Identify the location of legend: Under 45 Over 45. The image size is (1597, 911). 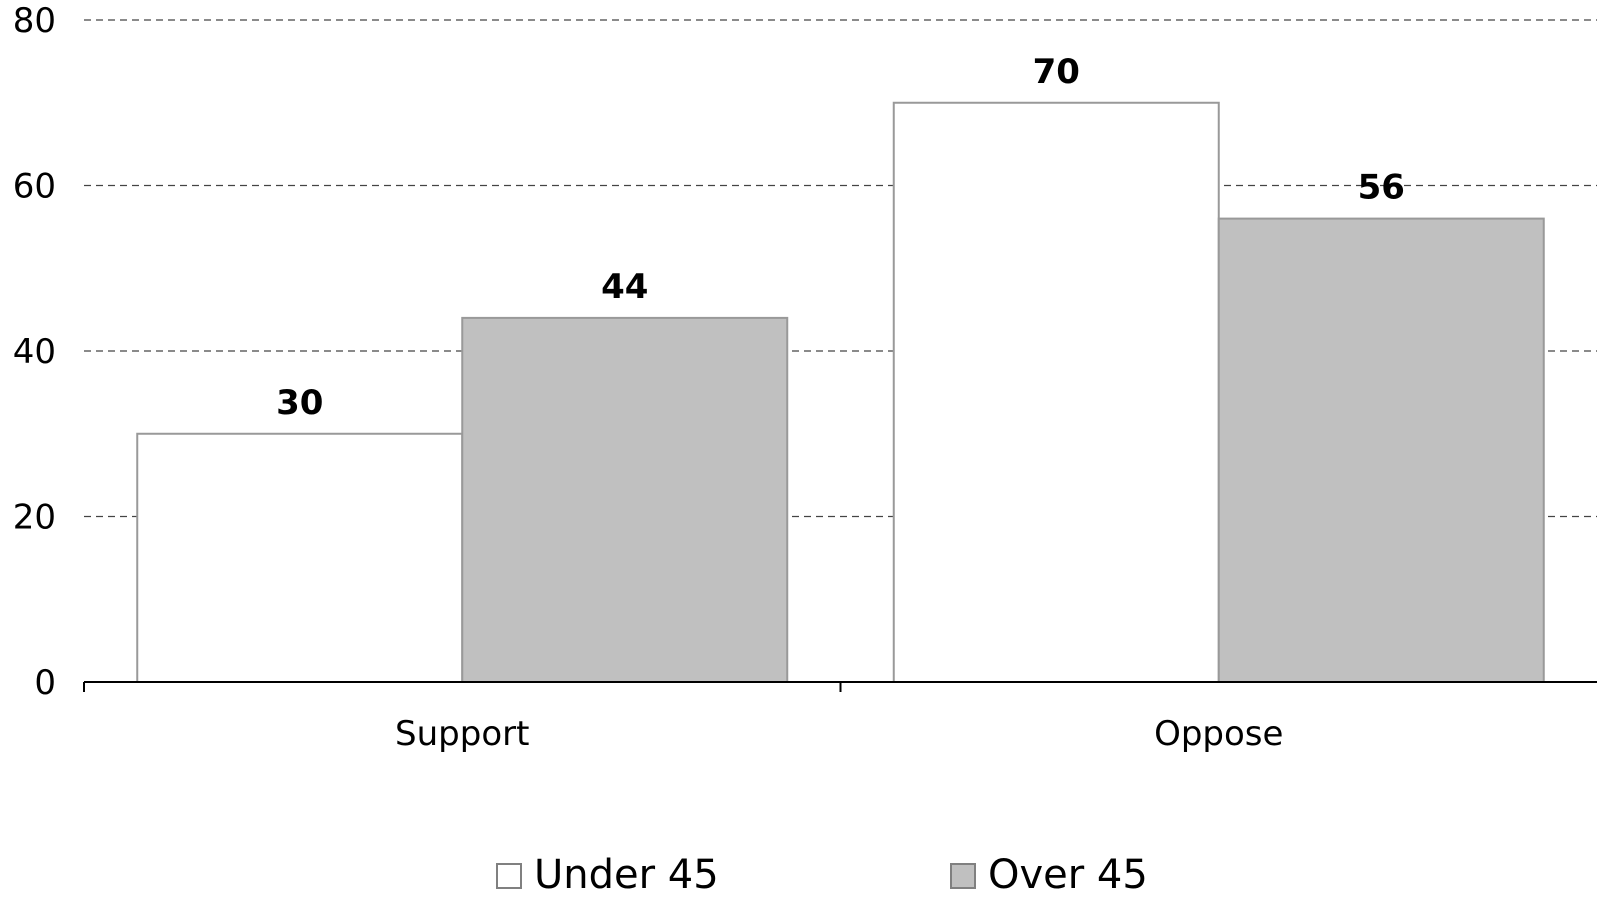
(822, 875).